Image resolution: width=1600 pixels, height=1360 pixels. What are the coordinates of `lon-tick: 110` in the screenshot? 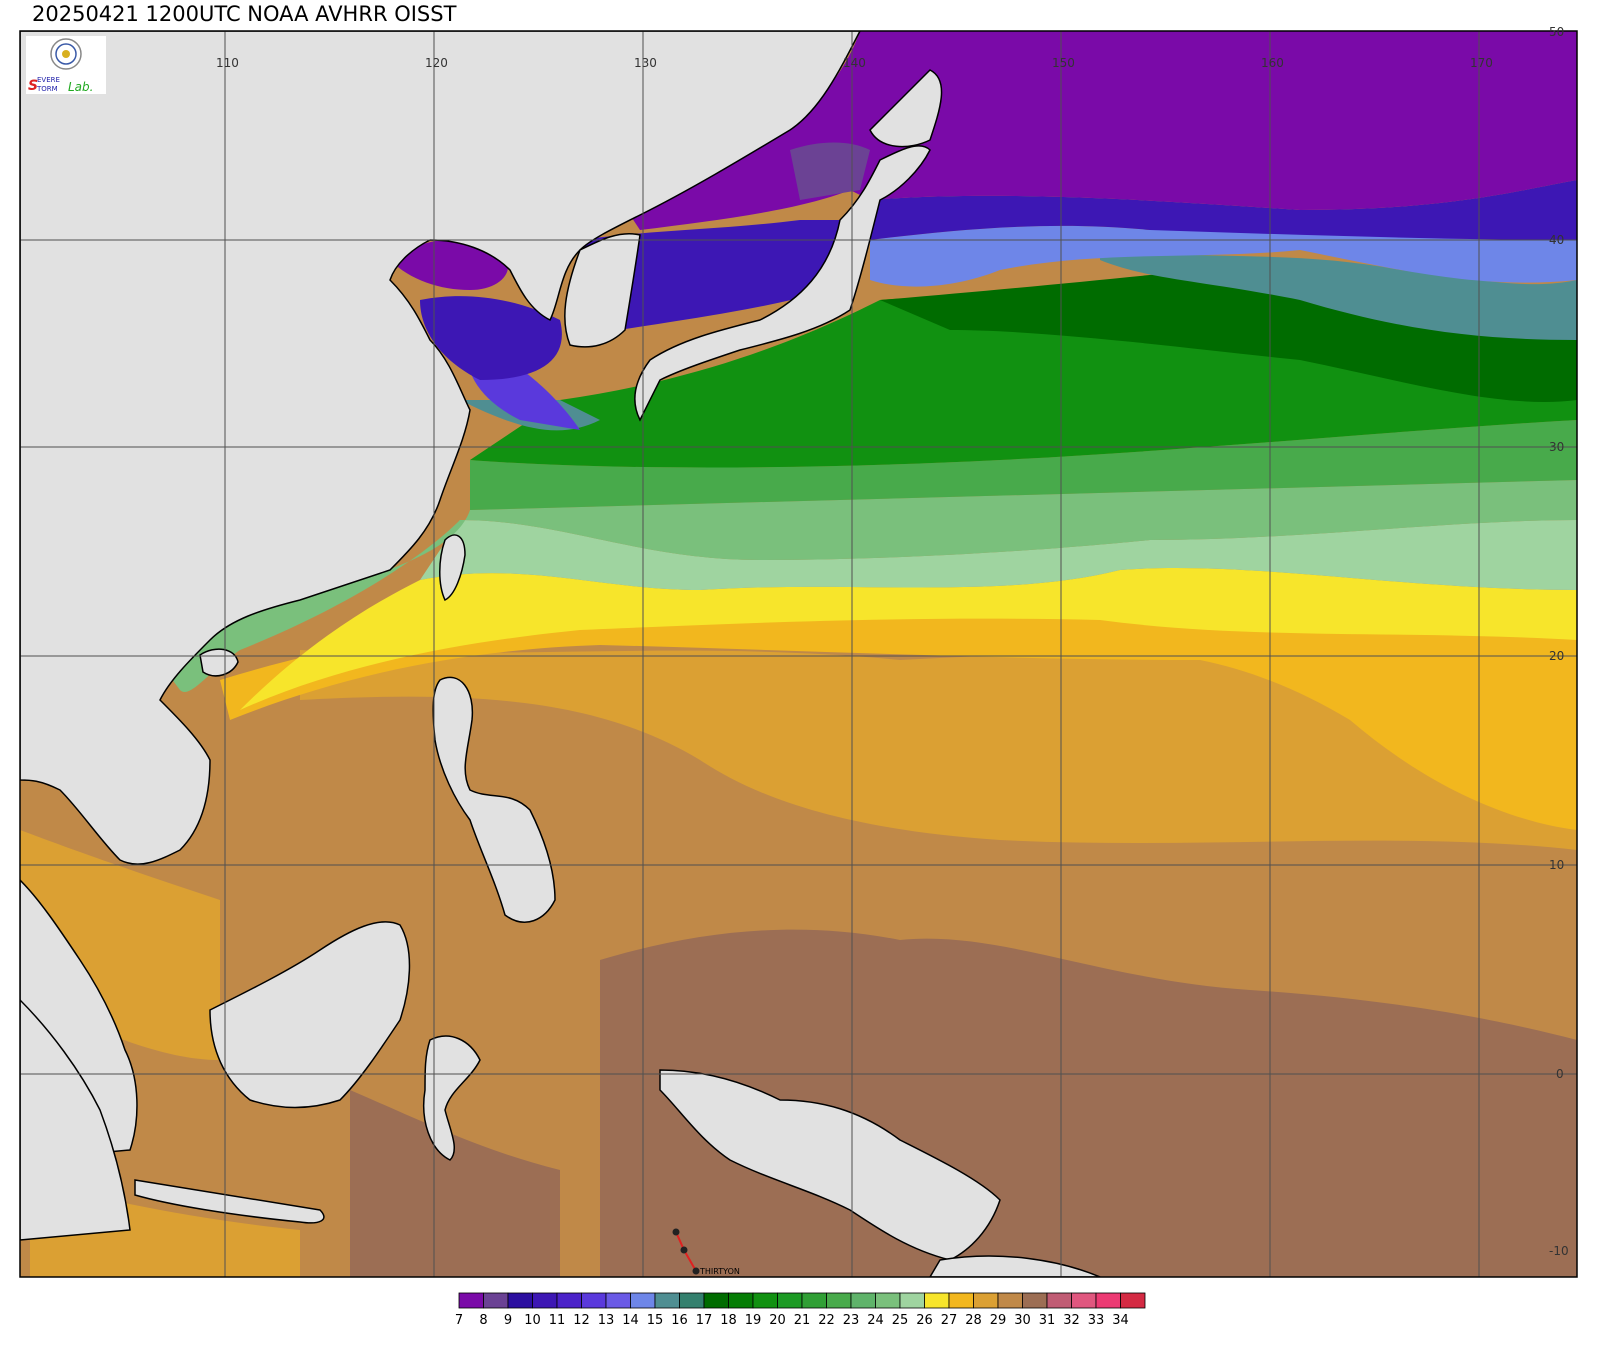 It's located at (227, 63).